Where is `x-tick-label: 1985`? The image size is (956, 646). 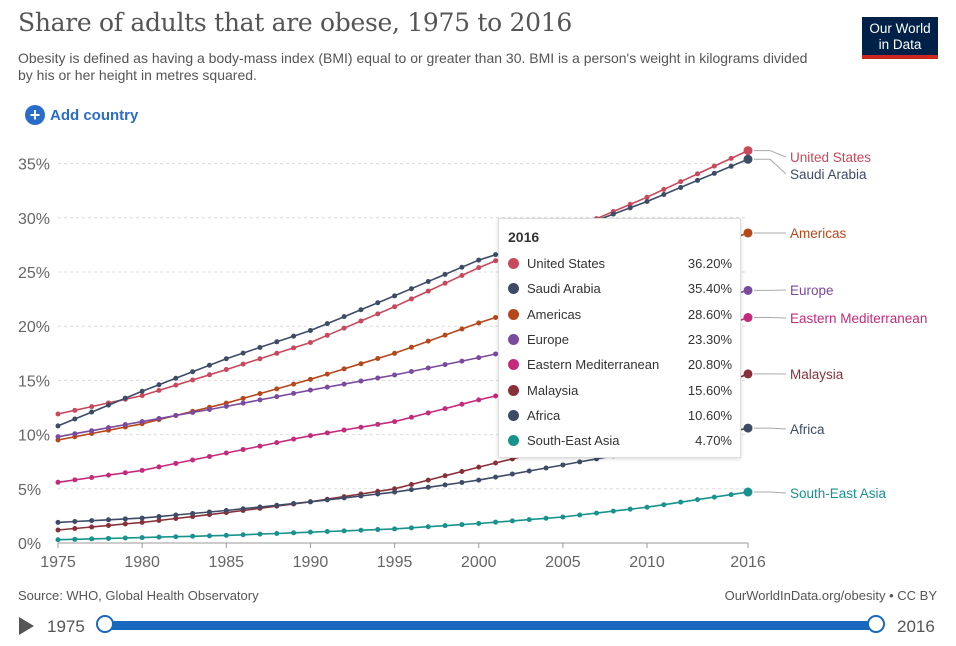 x-tick-label: 1985 is located at coordinates (226, 562).